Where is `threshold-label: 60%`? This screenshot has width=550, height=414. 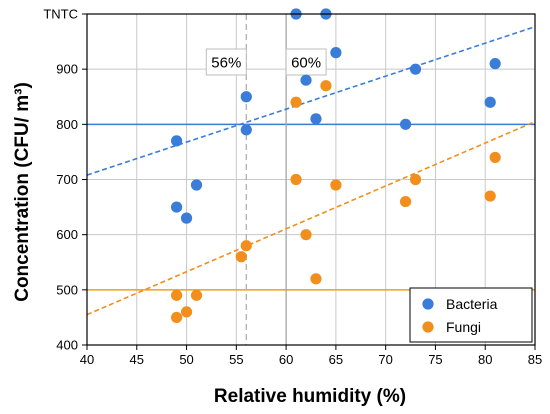
threshold-label: 60% is located at coordinates (306, 63).